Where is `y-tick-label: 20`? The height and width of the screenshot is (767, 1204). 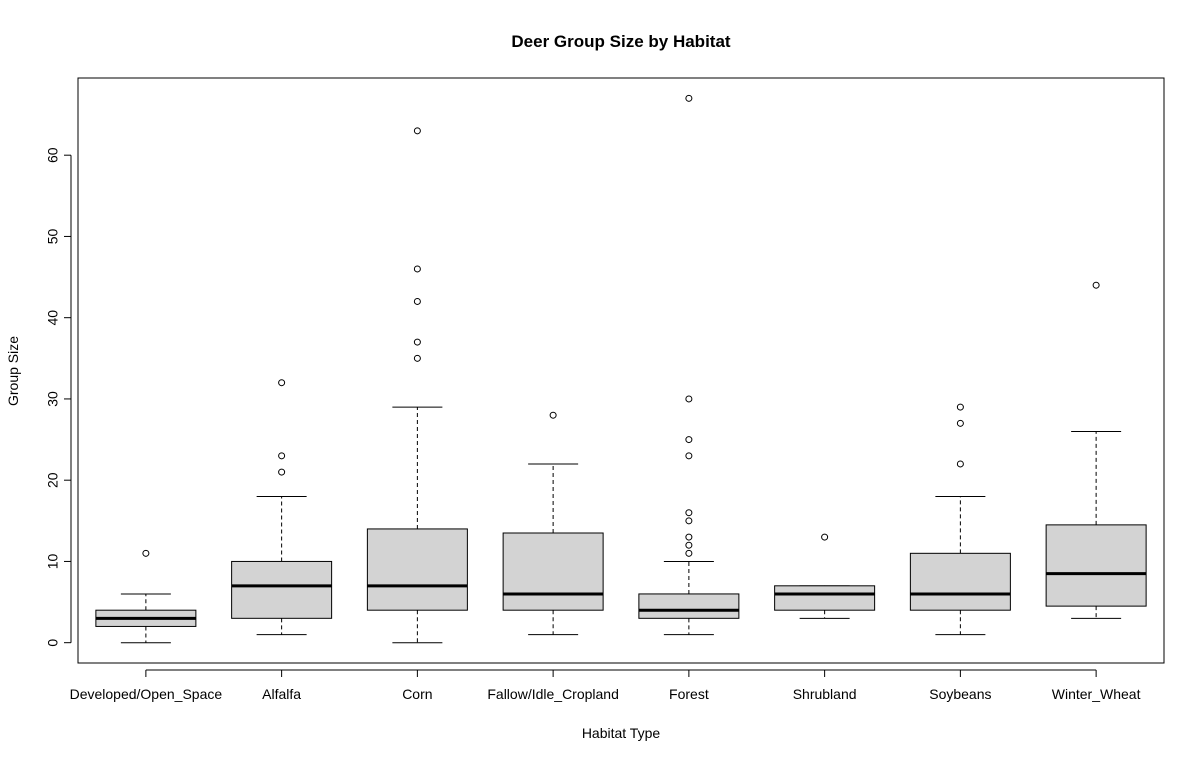
y-tick-label: 20 is located at coordinates (53, 480).